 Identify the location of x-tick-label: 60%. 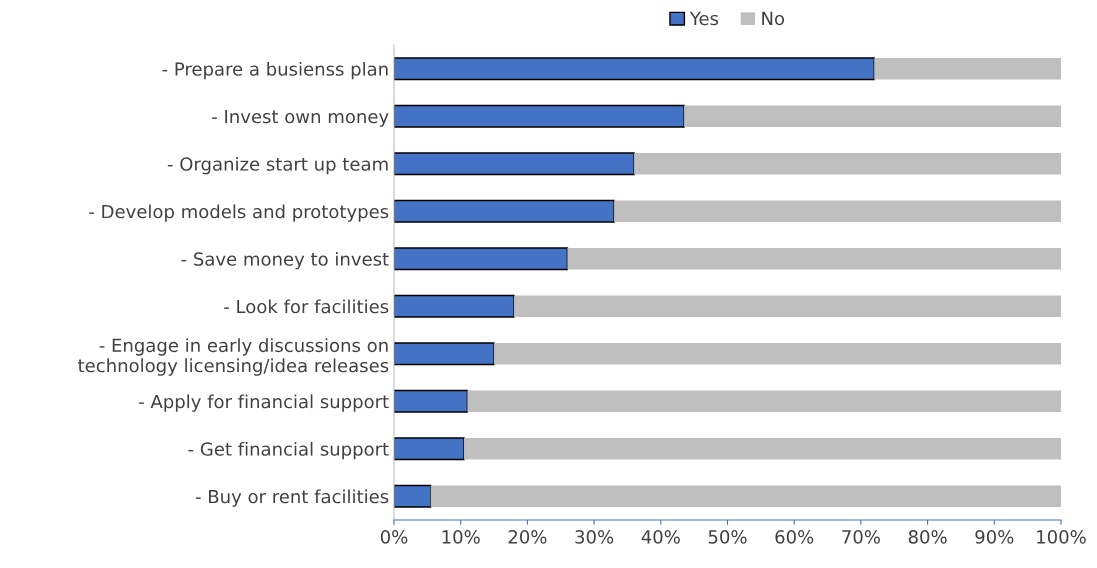
(794, 537).